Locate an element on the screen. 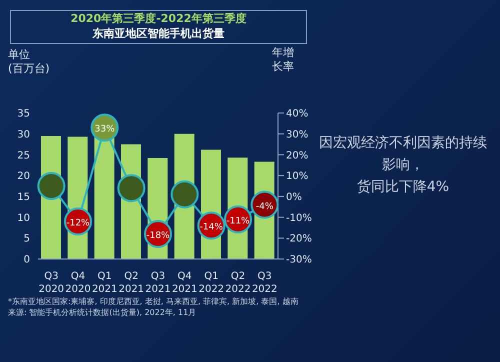  x-tick-label: Q4 2021 is located at coordinates (185, 283).